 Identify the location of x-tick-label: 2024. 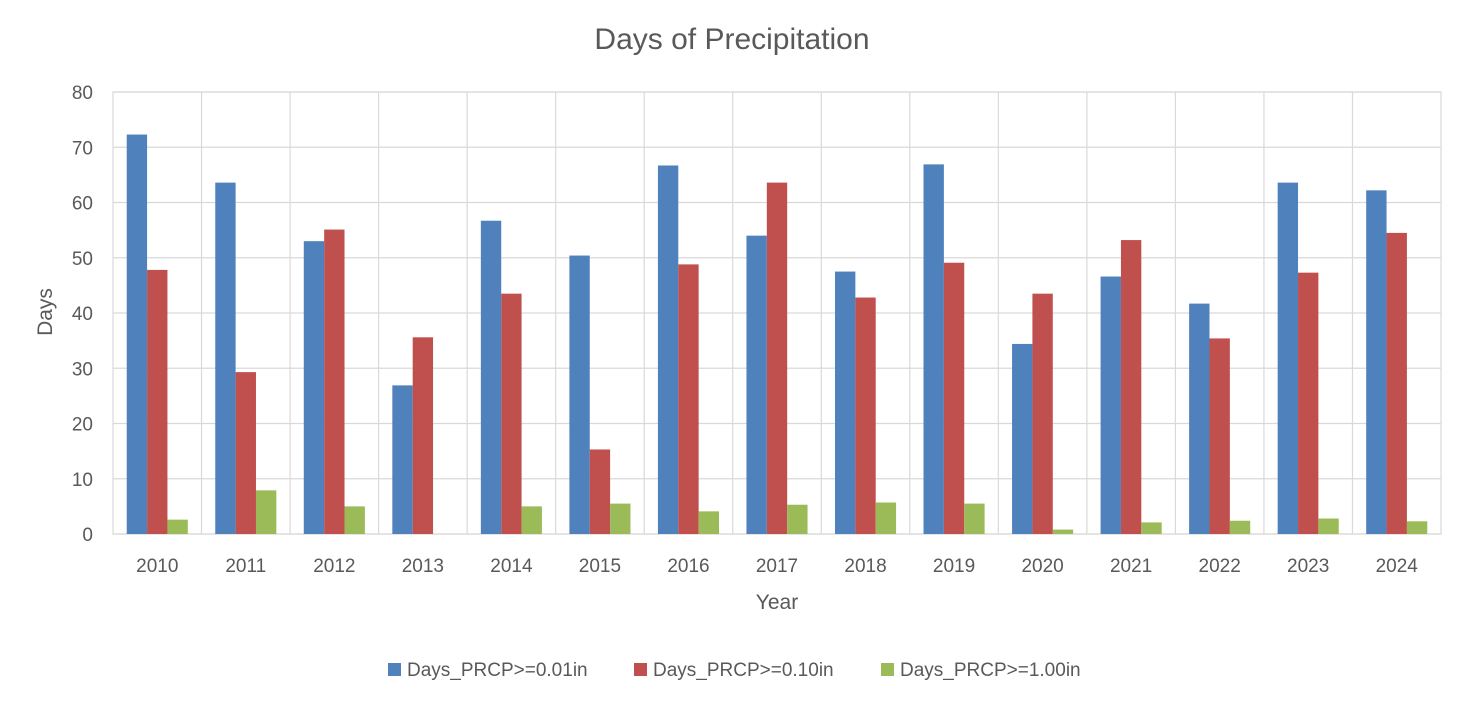
(1397, 566).